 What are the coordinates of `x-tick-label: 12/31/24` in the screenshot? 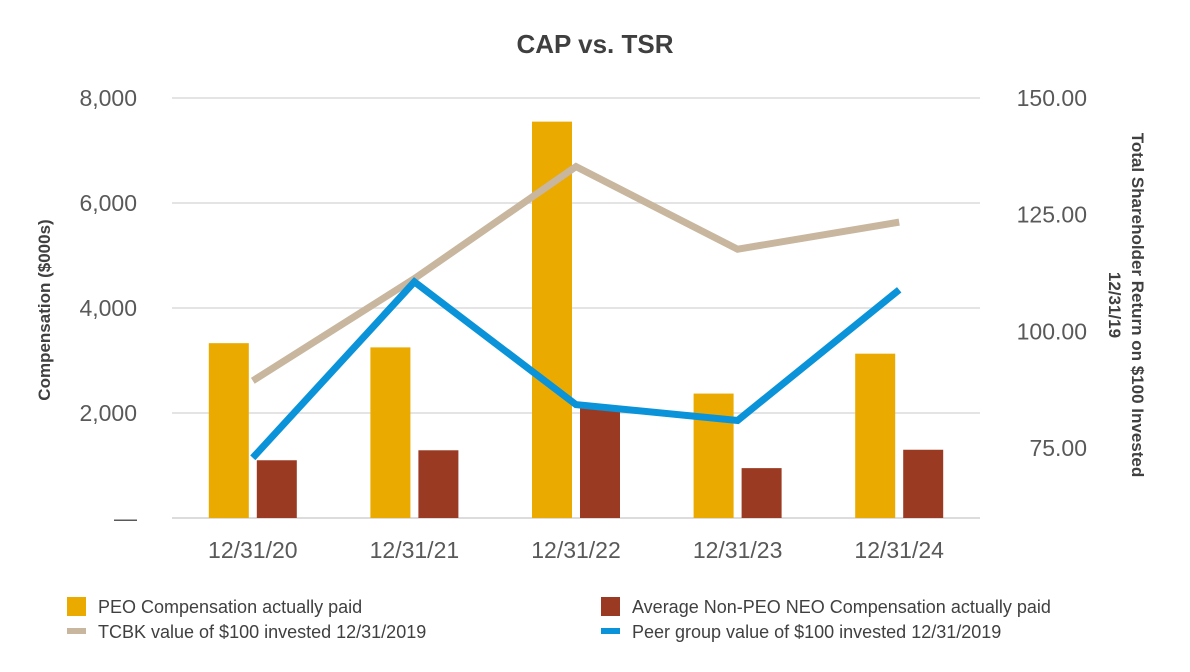 It's located at (899, 550).